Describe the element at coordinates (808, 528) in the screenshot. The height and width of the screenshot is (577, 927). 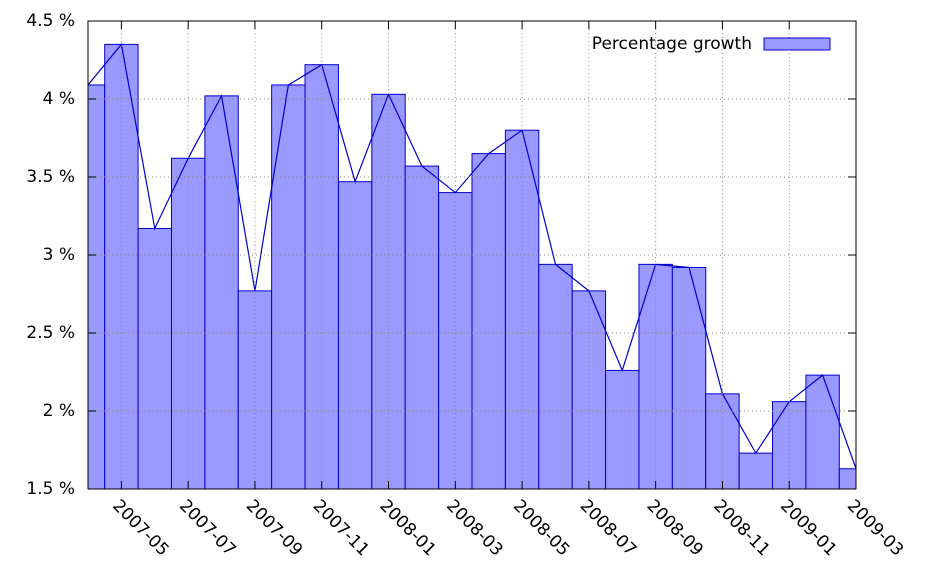
I see `x-tick-label: 2009-01` at that location.